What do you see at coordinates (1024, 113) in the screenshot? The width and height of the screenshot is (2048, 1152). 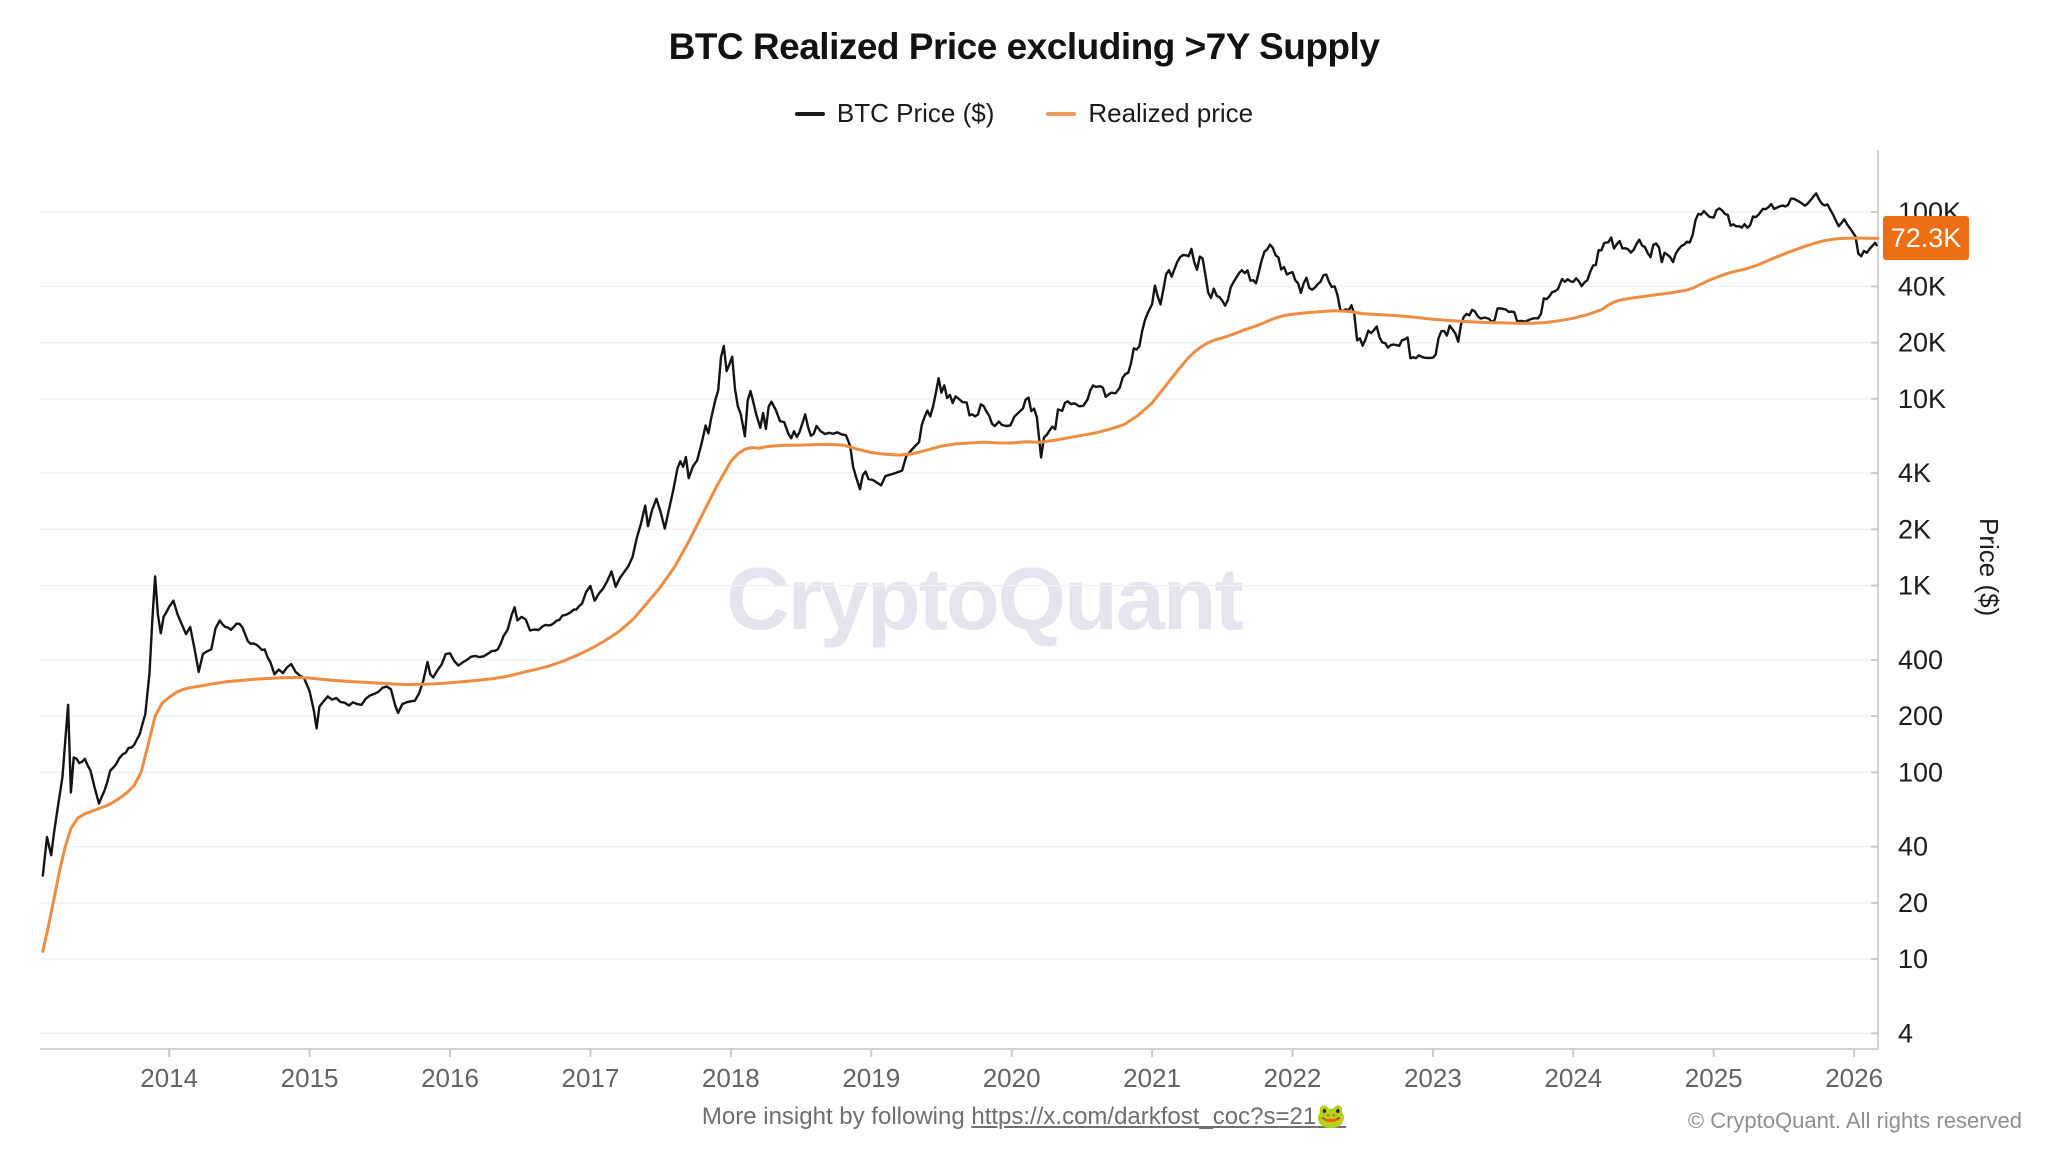 I see `legend: BTC Price ($) Realized price` at bounding box center [1024, 113].